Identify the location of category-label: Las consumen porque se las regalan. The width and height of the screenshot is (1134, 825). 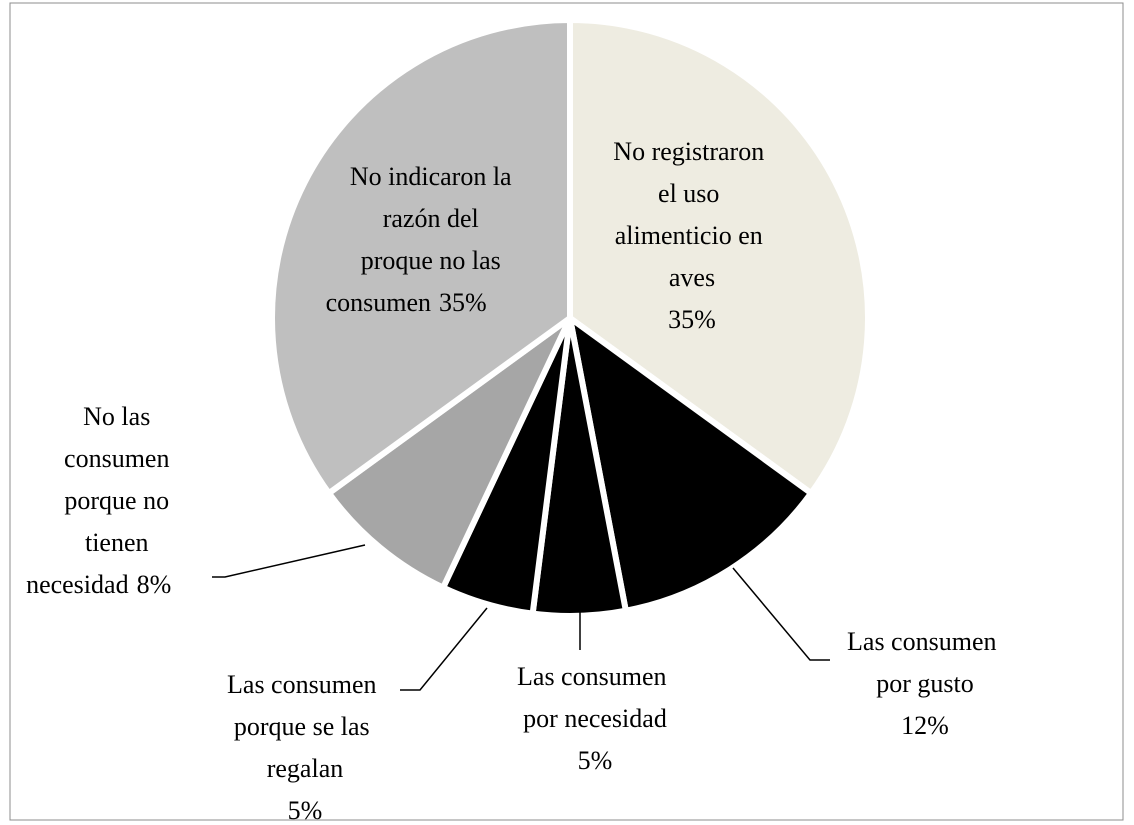
(305, 726).